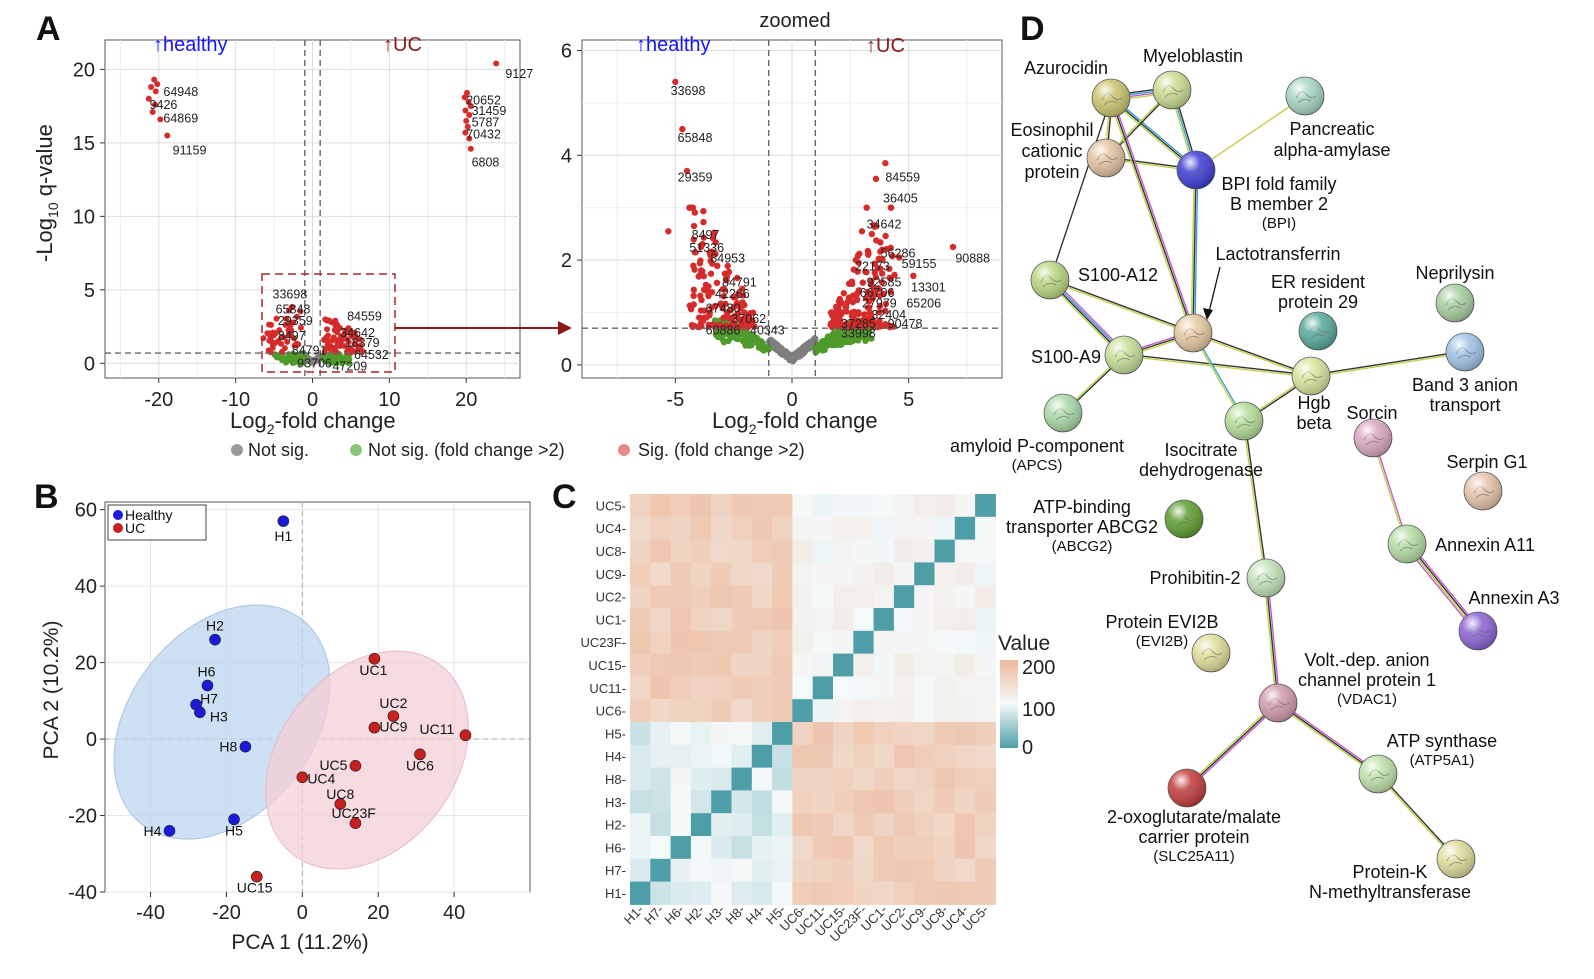 The image size is (1594, 979). Describe the element at coordinates (235, 400) in the screenshot. I see `tick-label-x: -10` at that location.